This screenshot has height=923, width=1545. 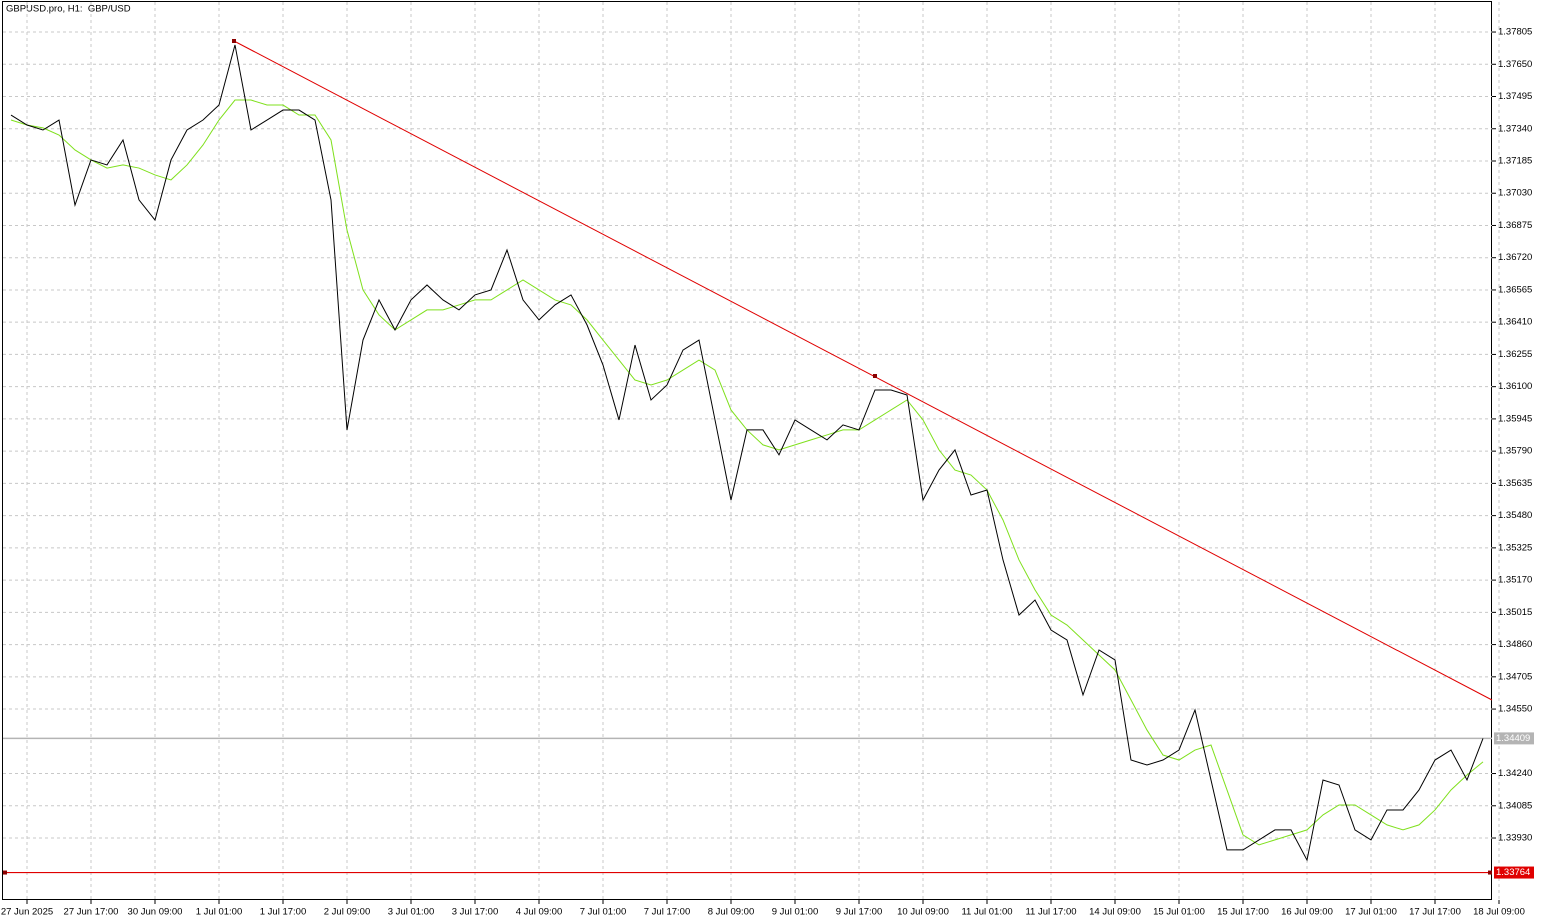 What do you see at coordinates (1115, 912) in the screenshot?
I see `x-tick-label: 14 Jul 09:00` at bounding box center [1115, 912].